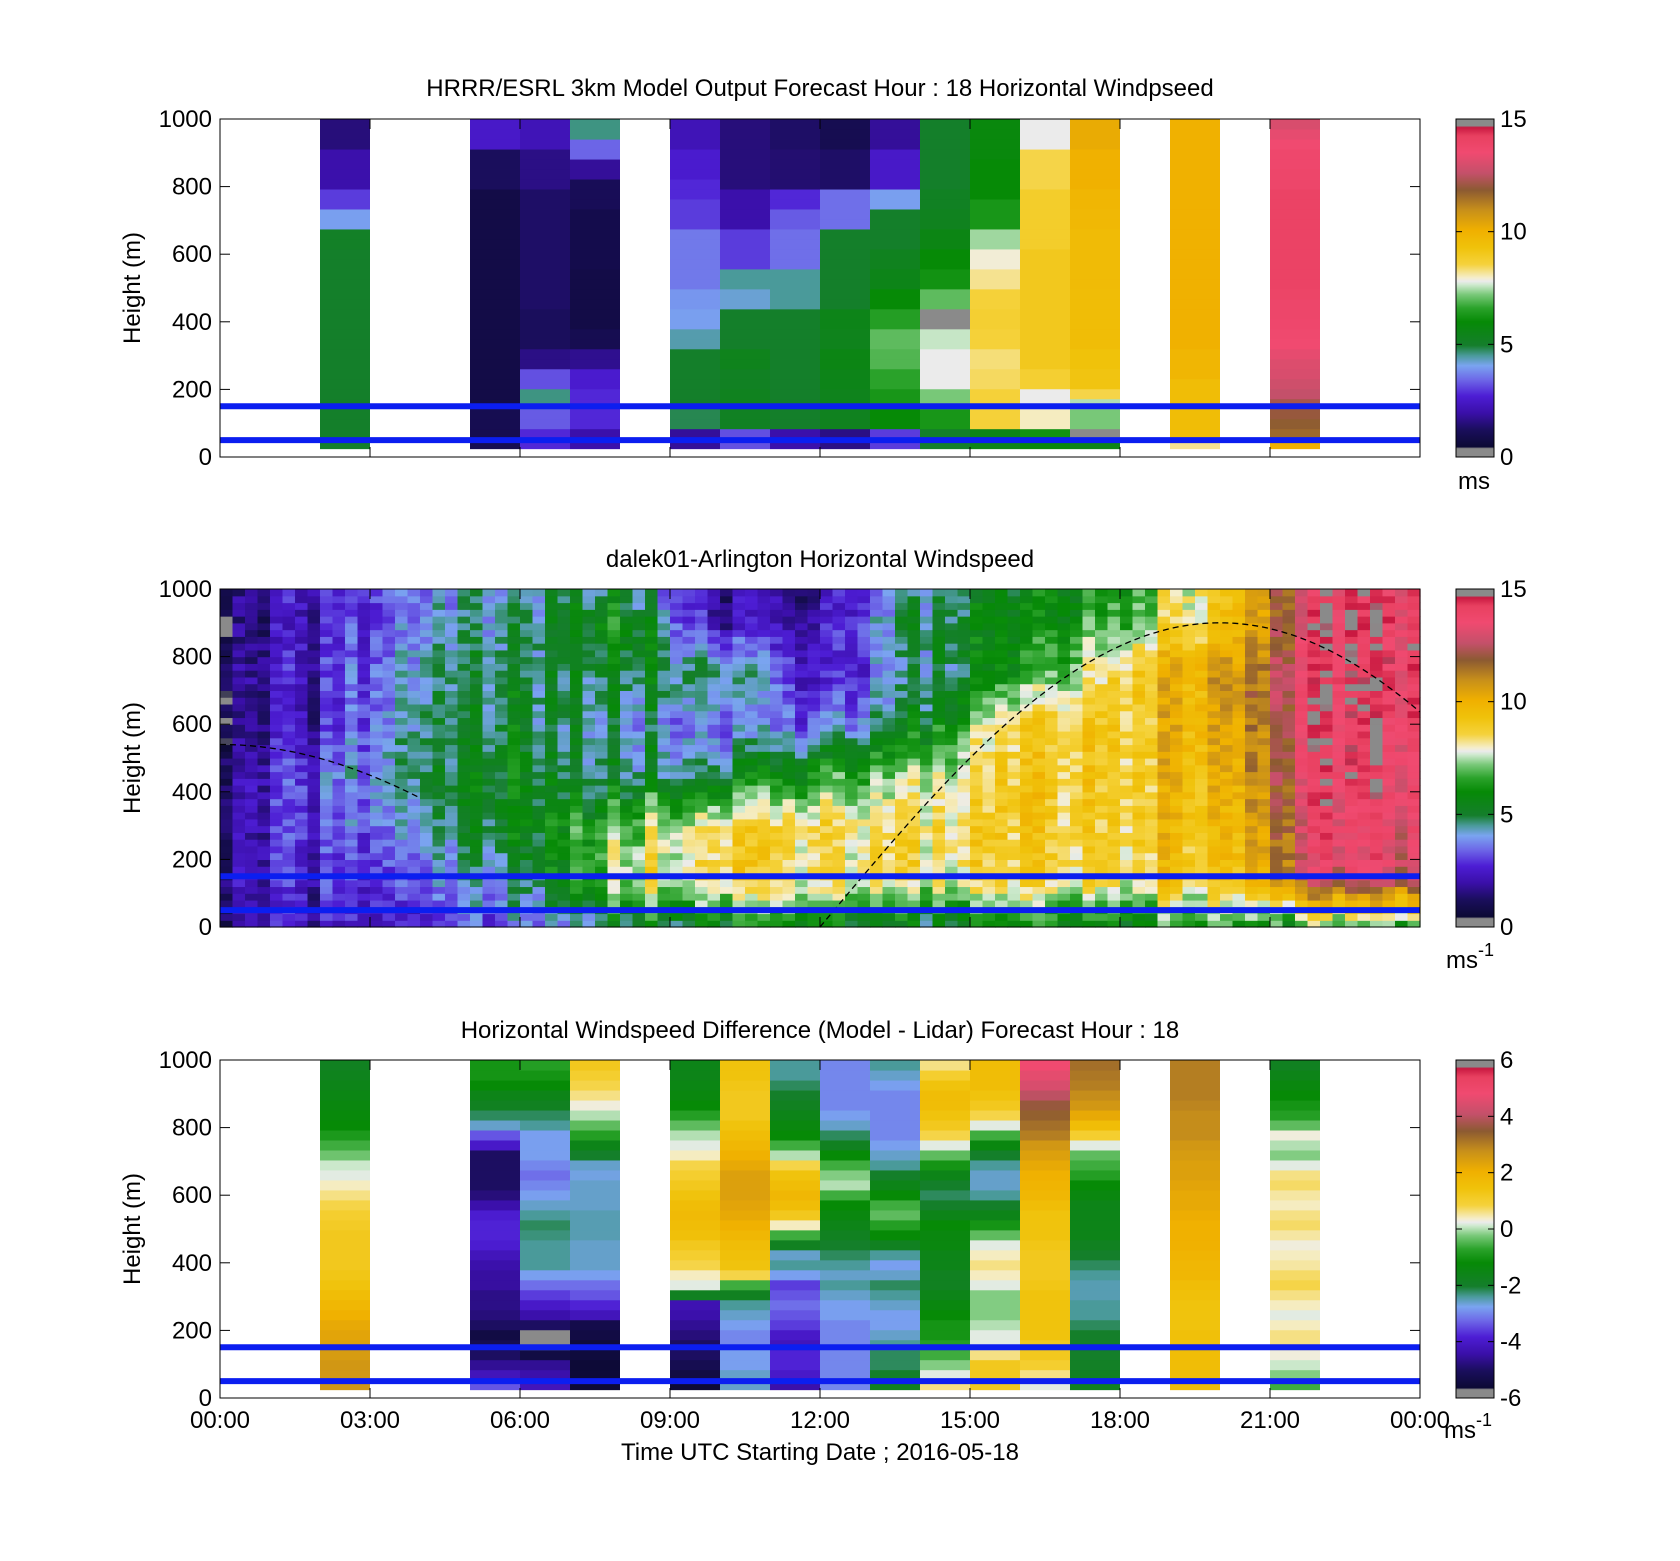 Image resolution: width=1680 pixels, height=1561 pixels. What do you see at coordinates (820, 559) in the screenshot?
I see `panel-title: dalek01-Arlington Horizontal Windspeed` at bounding box center [820, 559].